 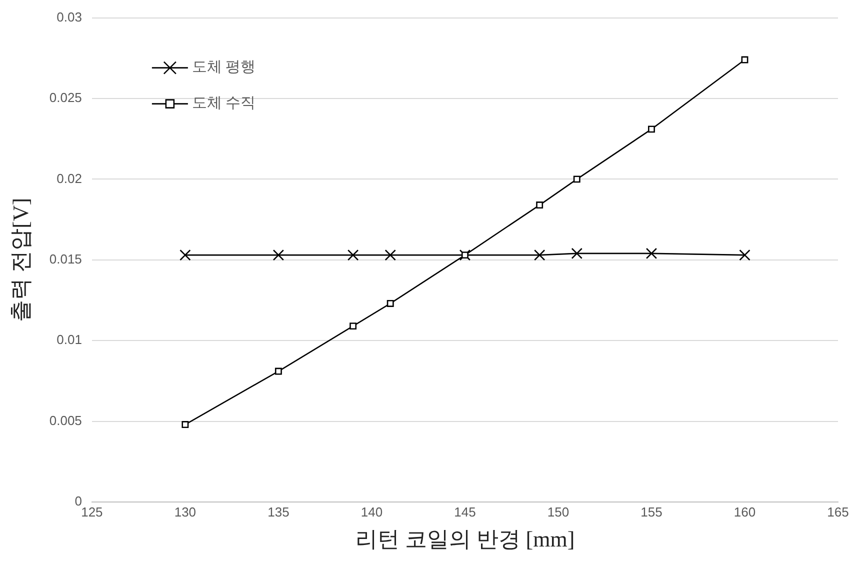 What do you see at coordinates (465, 539) in the screenshot?
I see `x-axis-title: 리턴 코일의 반경 [mm]` at bounding box center [465, 539].